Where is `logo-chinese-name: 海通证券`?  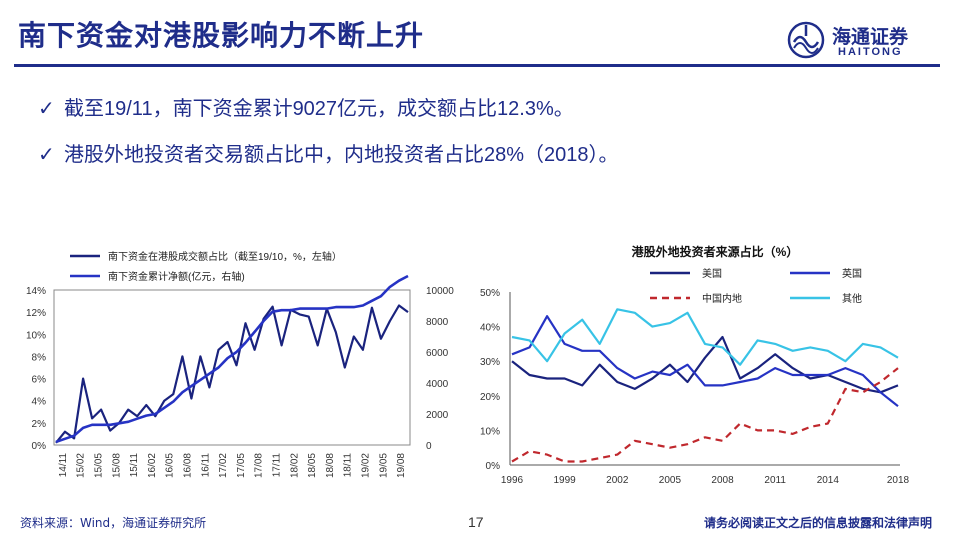 logo-chinese-name: 海通证券 is located at coordinates (870, 37).